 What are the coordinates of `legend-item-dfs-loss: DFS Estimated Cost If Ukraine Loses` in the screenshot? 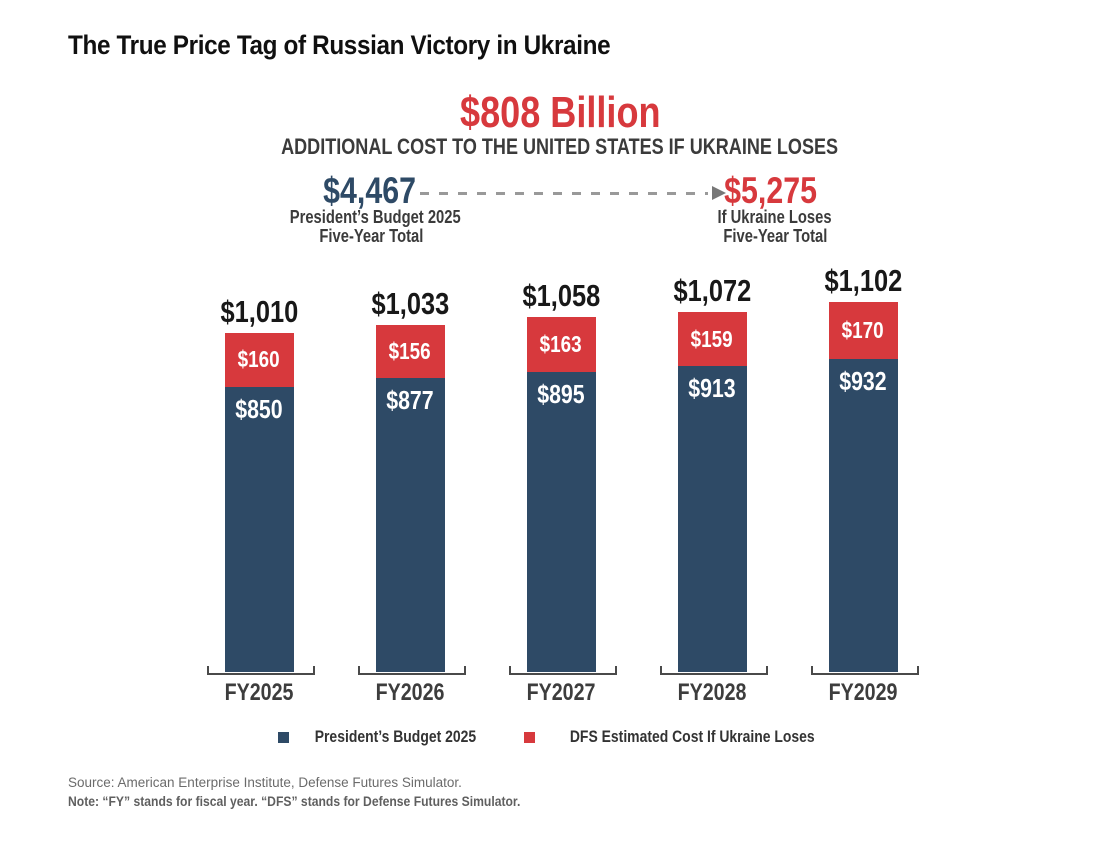 It's located at (683, 737).